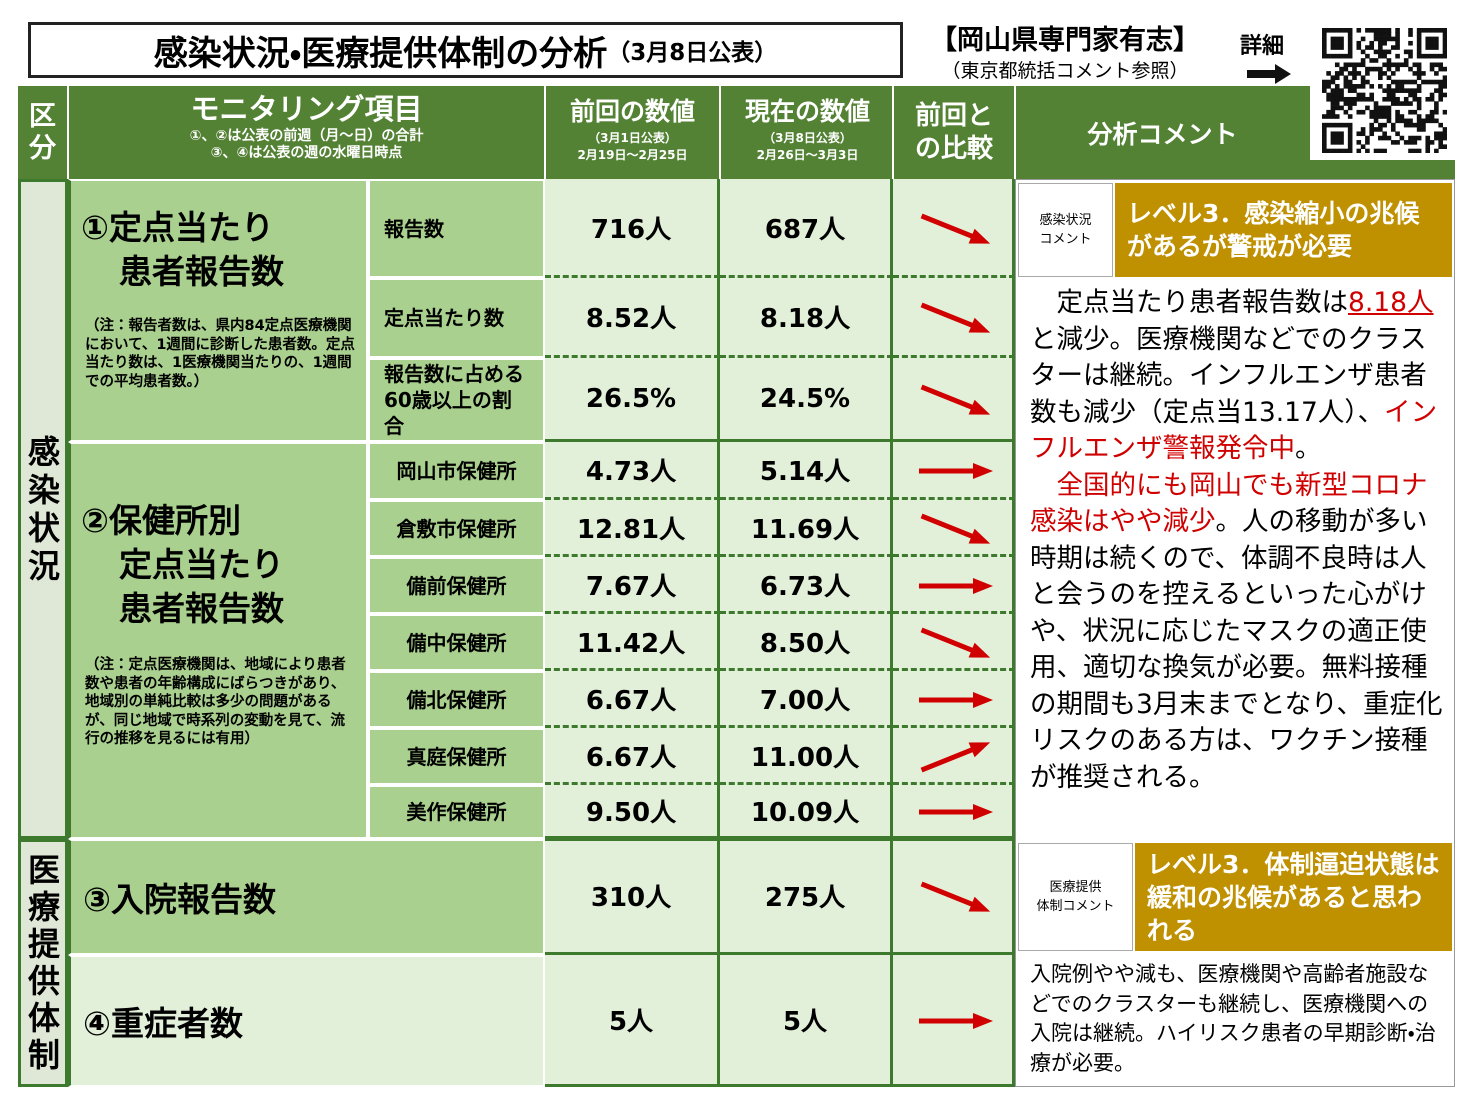  What do you see at coordinates (632, 1021) in the screenshot?
I see `value-cell: 5人` at bounding box center [632, 1021].